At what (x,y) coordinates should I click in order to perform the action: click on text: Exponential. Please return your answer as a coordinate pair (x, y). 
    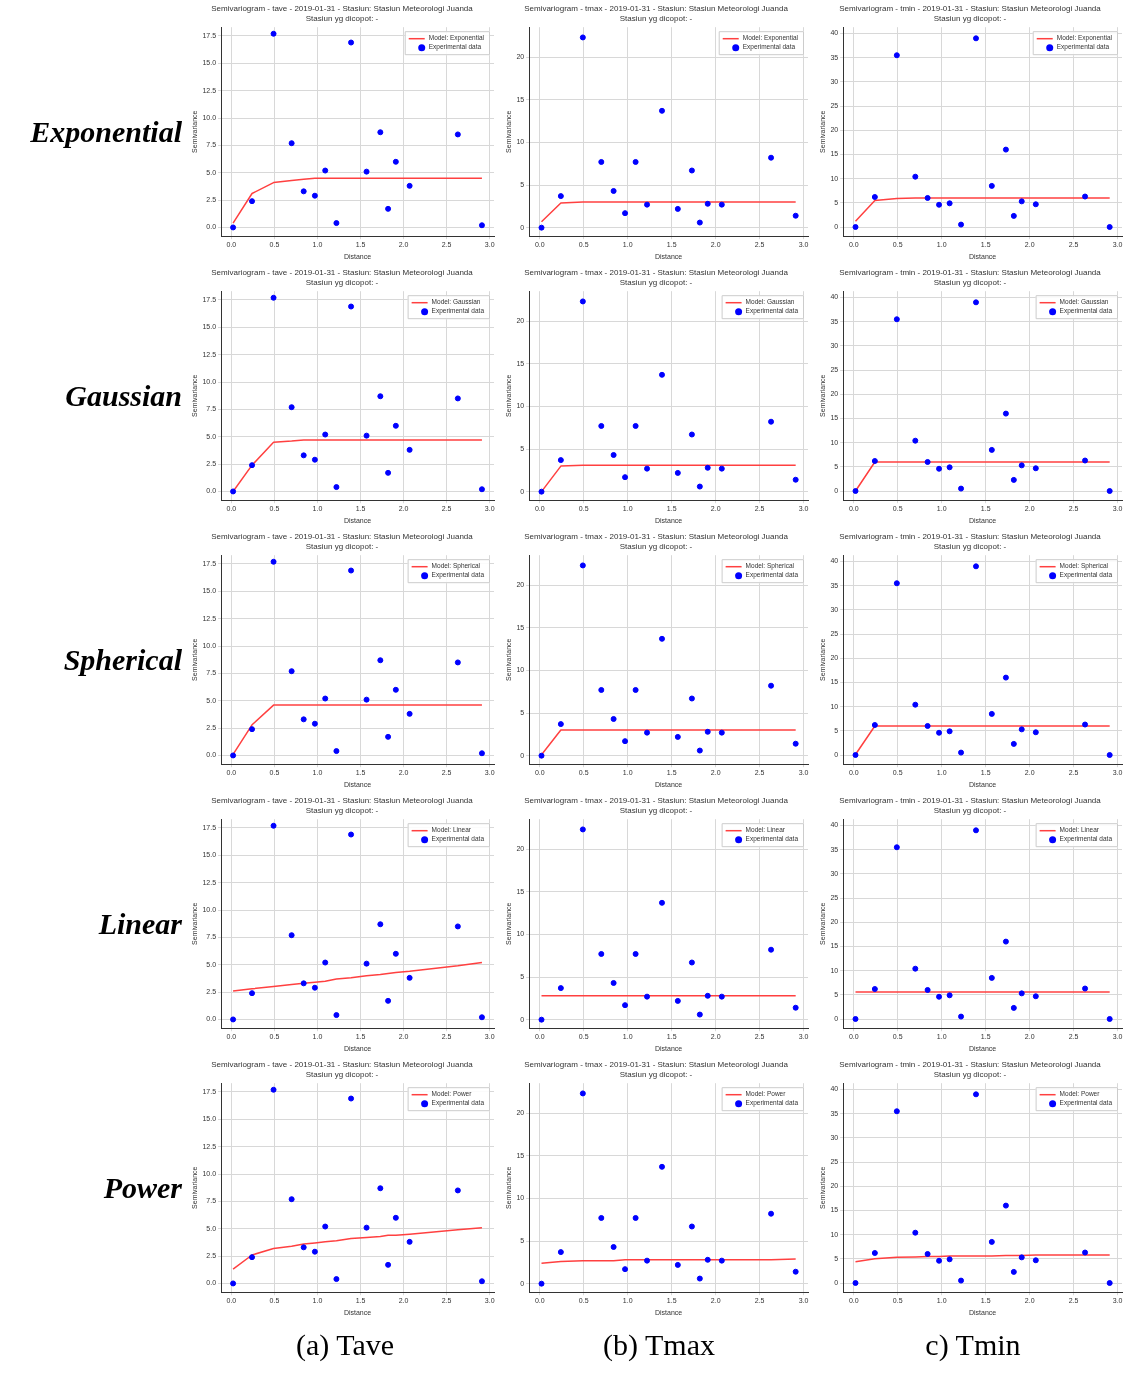
    Looking at the image, I should click on (106, 132).